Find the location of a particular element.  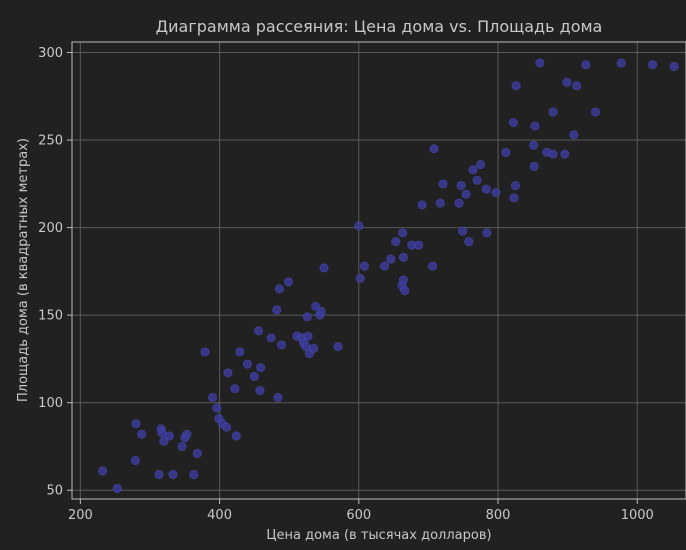

x-tick-label: 1000 is located at coordinates (637, 515).